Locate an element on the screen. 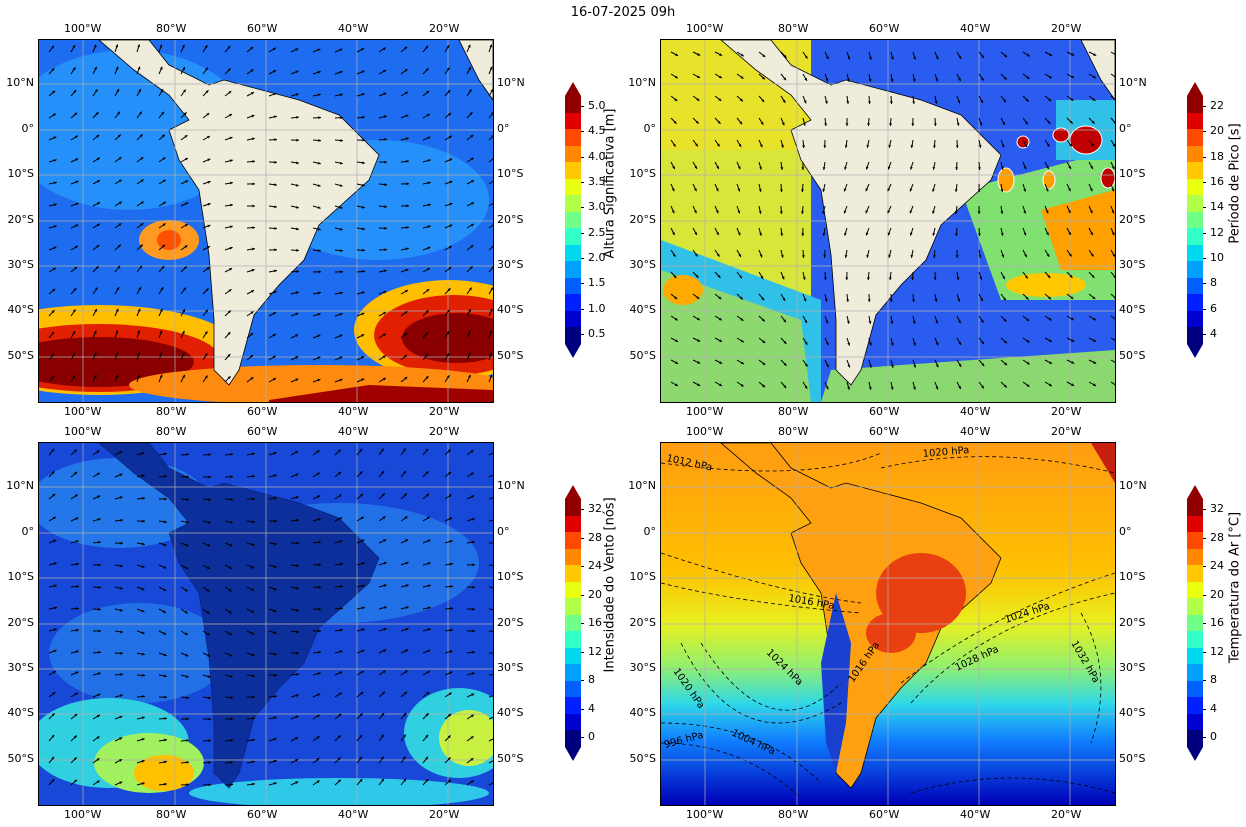  lat-tick-label: 50°S is located at coordinates (510, 355).